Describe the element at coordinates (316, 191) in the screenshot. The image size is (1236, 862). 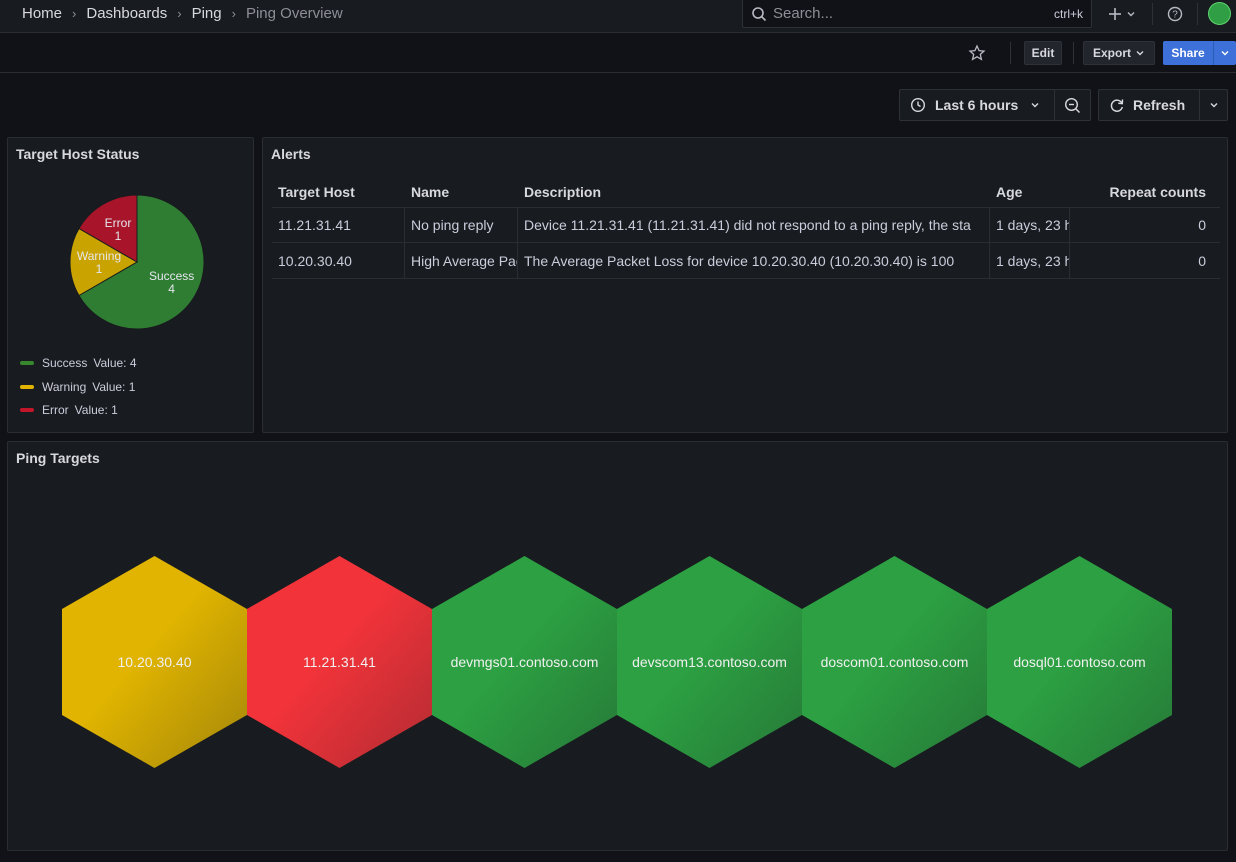
I see `column-header-target-host: Target Host` at that location.